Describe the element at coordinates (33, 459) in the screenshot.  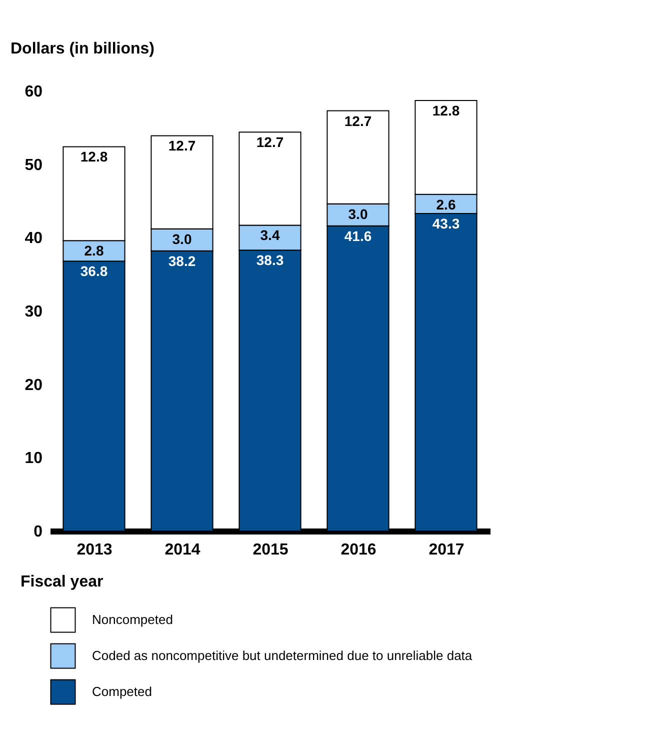
I see `y-tick-label: 10` at that location.